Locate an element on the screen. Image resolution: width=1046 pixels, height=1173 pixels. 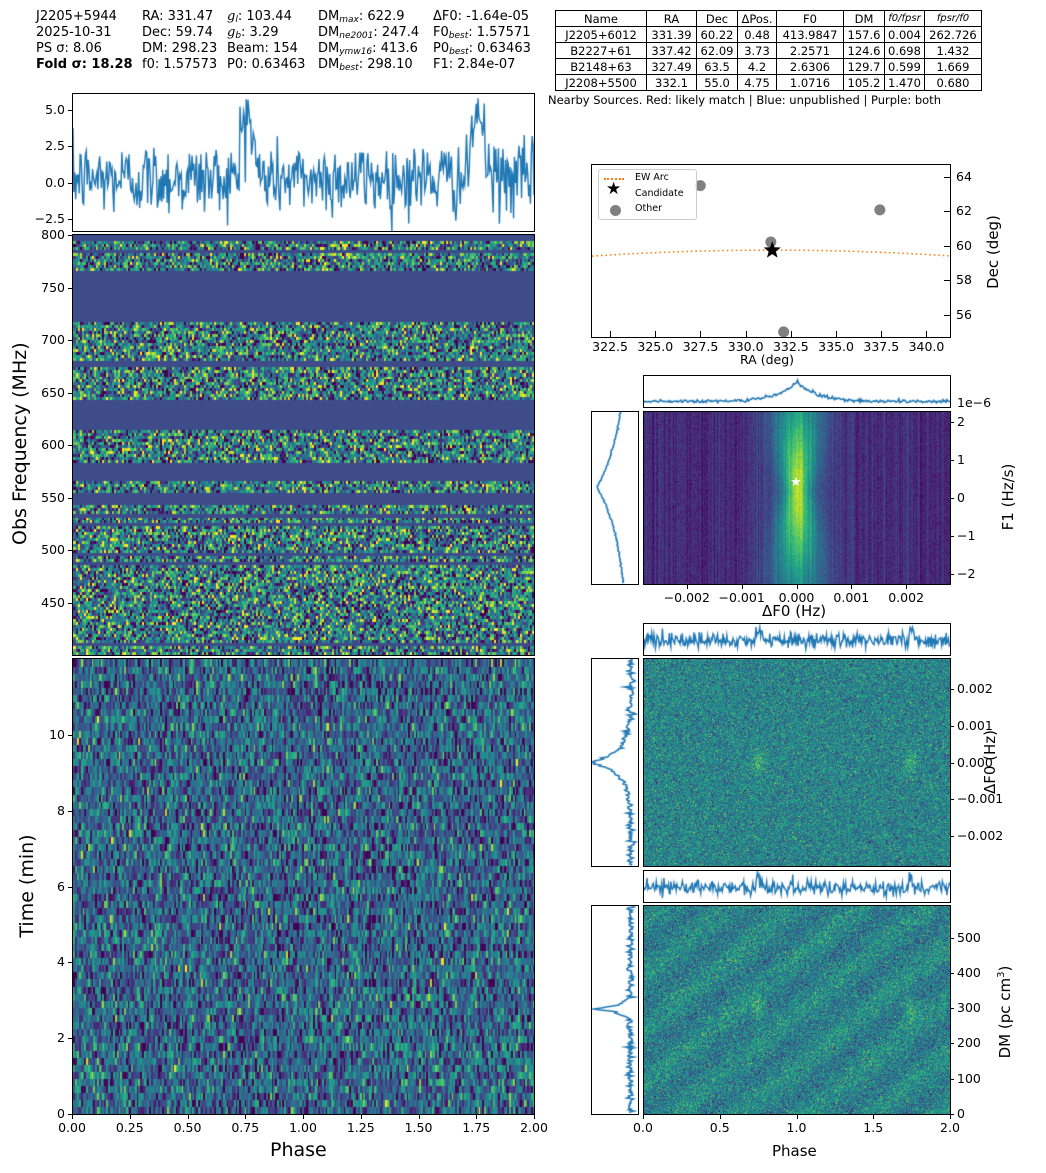
legend-arc-label: EW Arc is located at coordinates (652, 177).